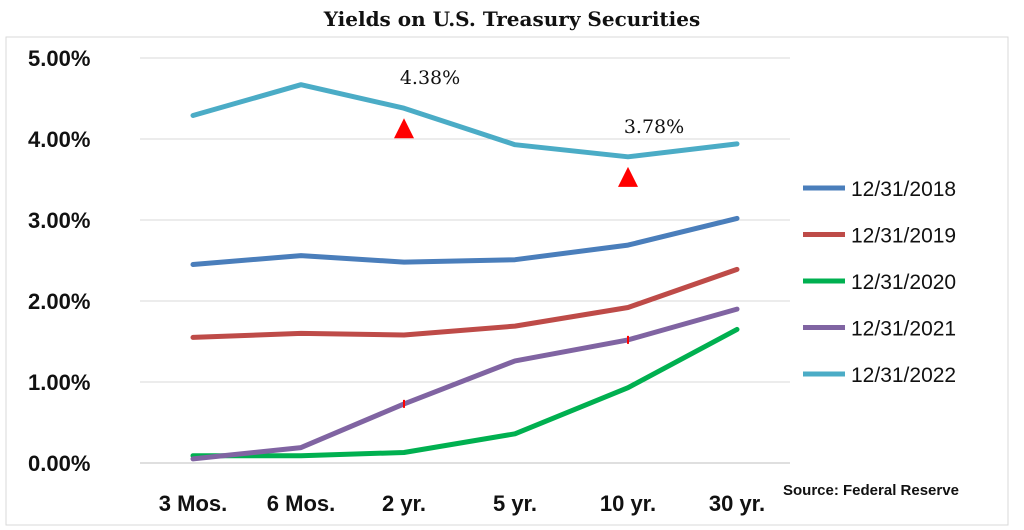 Image resolution: width=1024 pixels, height=530 pixels. Describe the element at coordinates (539, 127) in the screenshot. I see `annotations: 4.38% 3.78%` at that location.